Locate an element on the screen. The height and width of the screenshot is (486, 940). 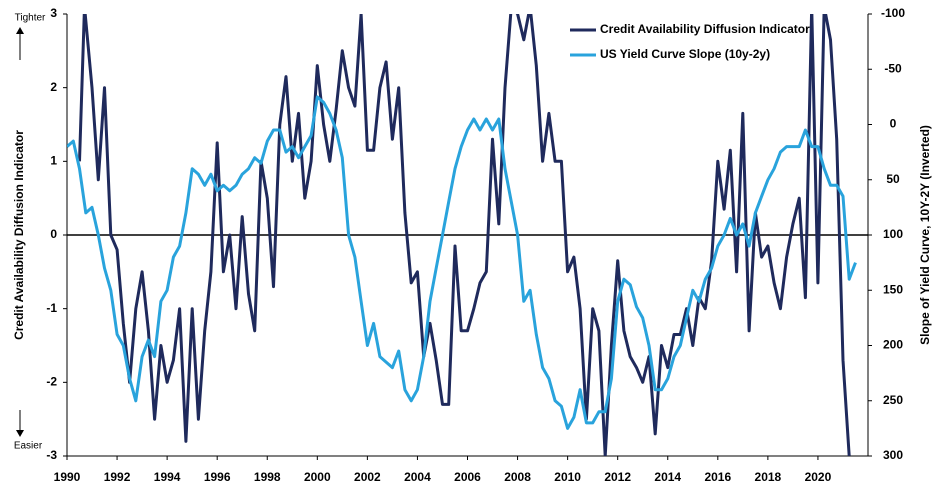
x-tick-label: 1996 is located at coordinates (217, 477).